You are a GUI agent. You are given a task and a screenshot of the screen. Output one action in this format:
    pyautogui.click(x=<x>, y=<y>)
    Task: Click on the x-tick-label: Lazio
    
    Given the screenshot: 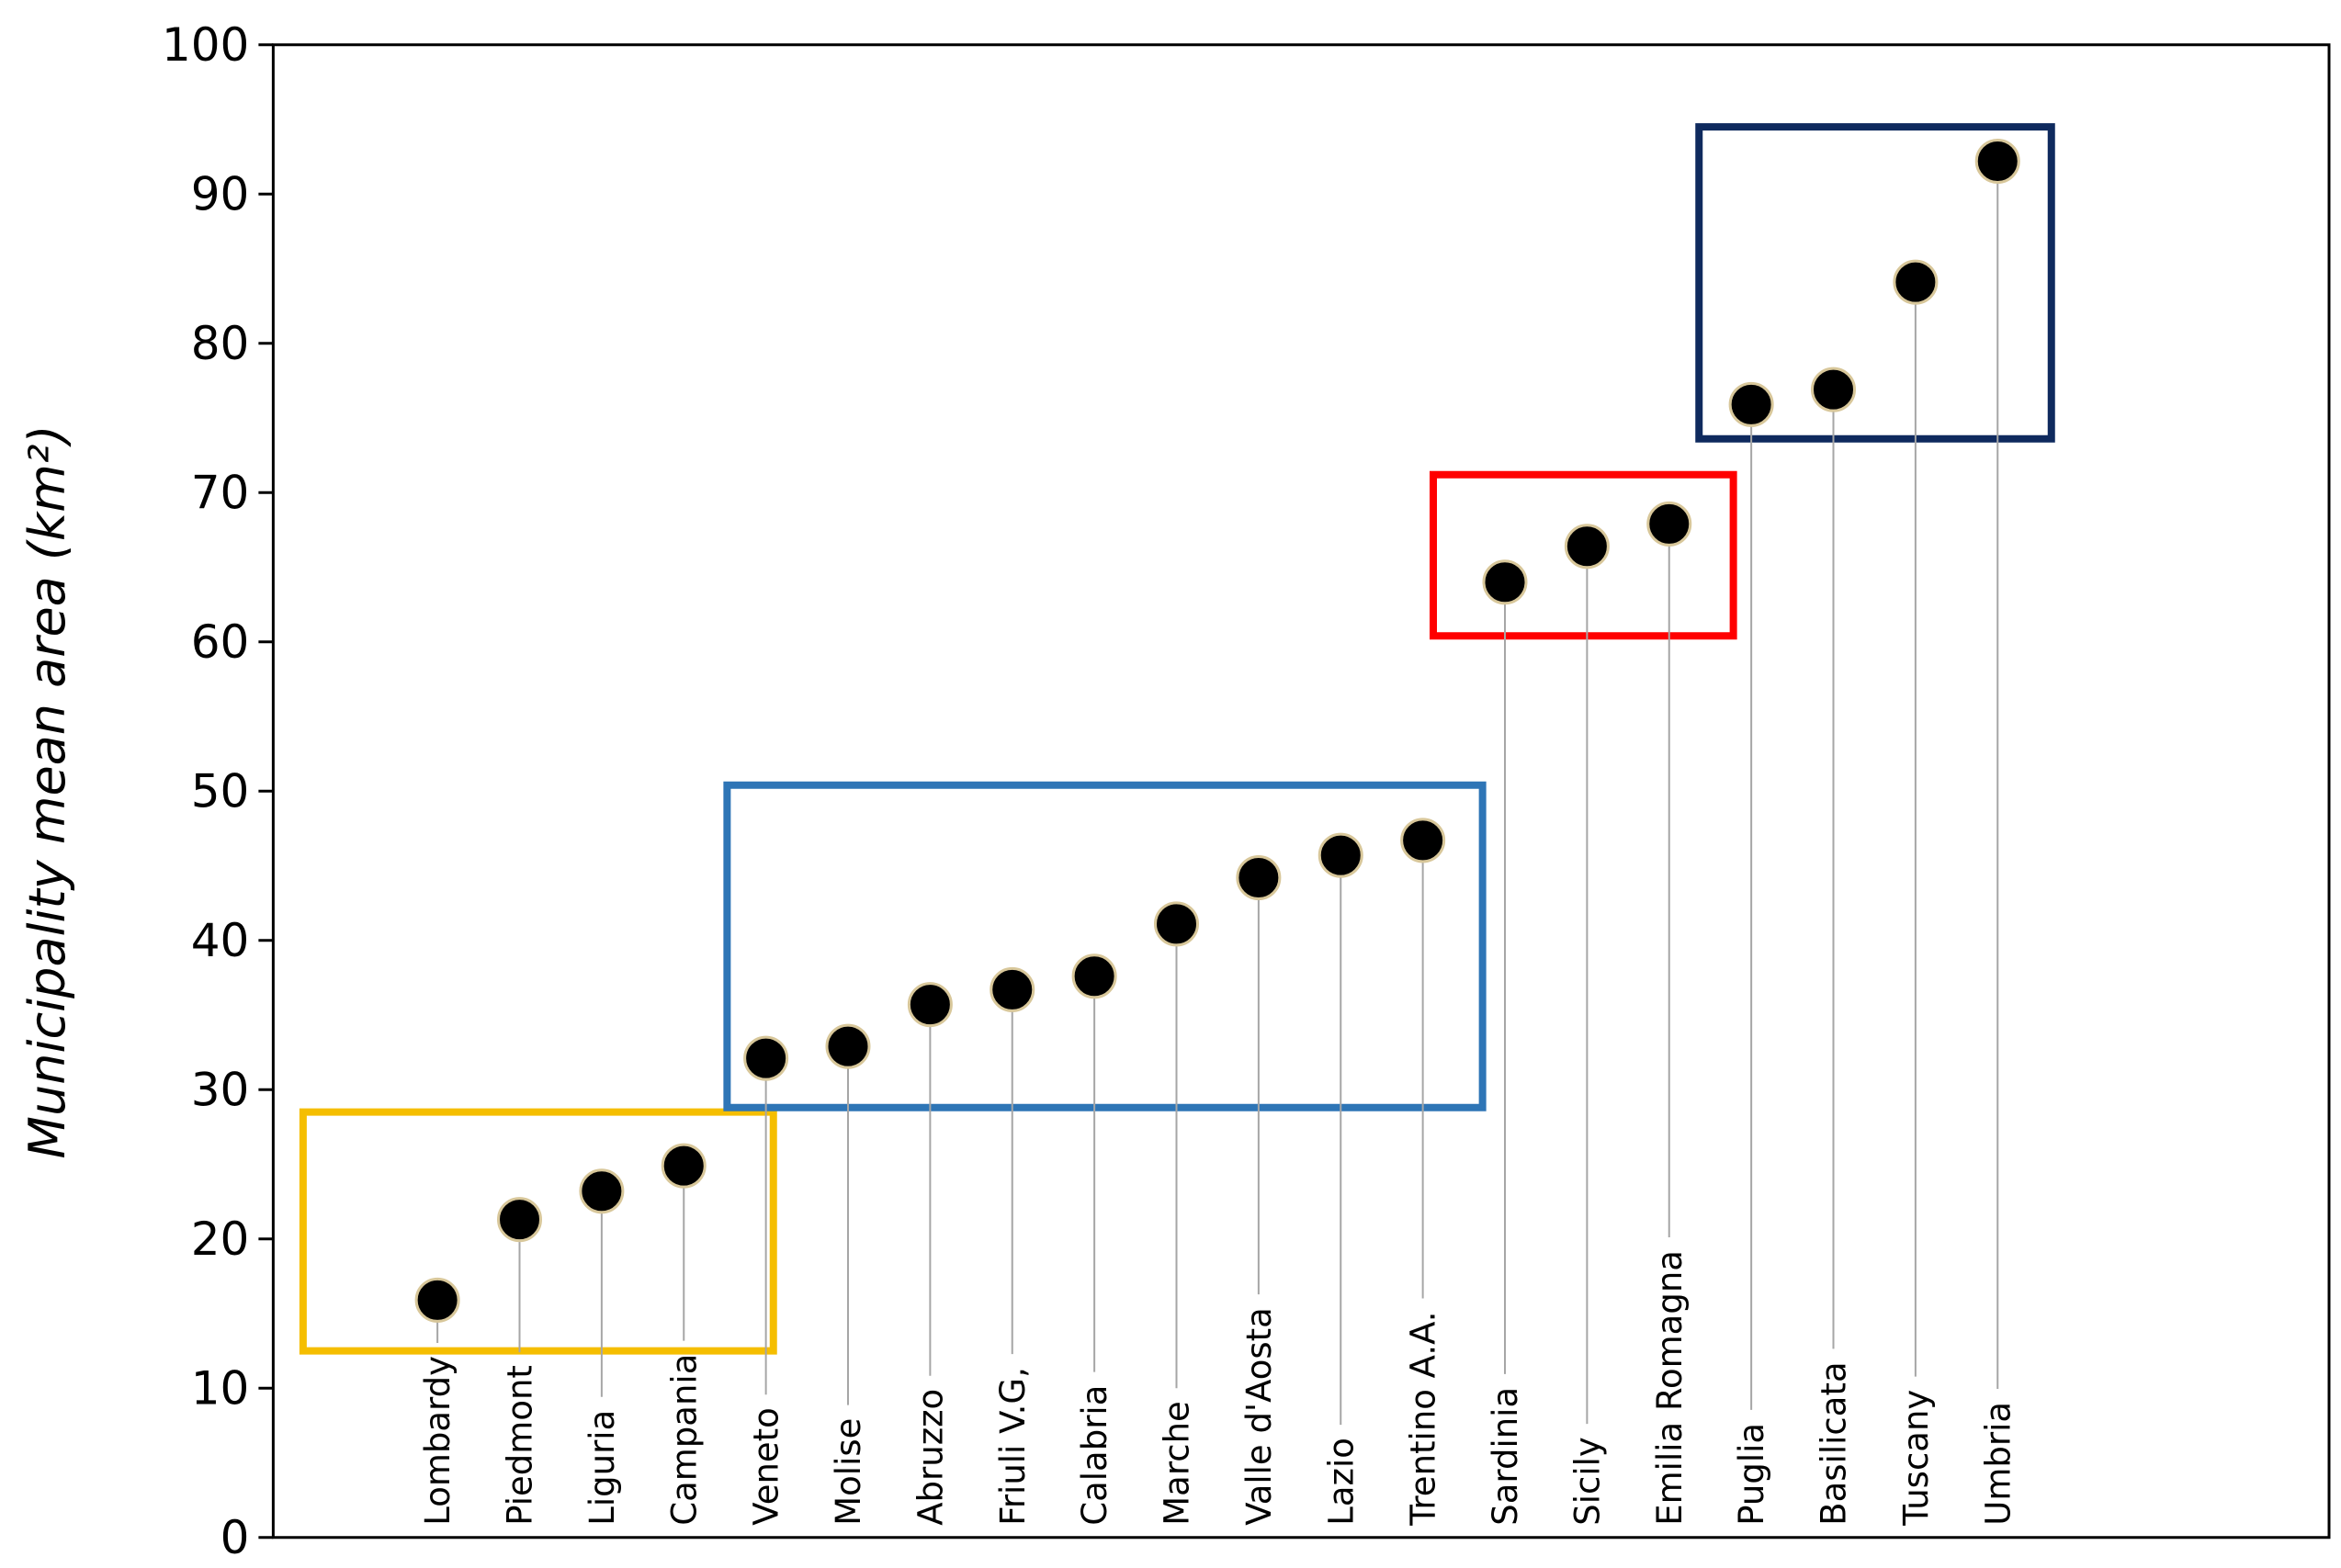 What is the action you would take?
    pyautogui.click(x=1341, y=1482)
    